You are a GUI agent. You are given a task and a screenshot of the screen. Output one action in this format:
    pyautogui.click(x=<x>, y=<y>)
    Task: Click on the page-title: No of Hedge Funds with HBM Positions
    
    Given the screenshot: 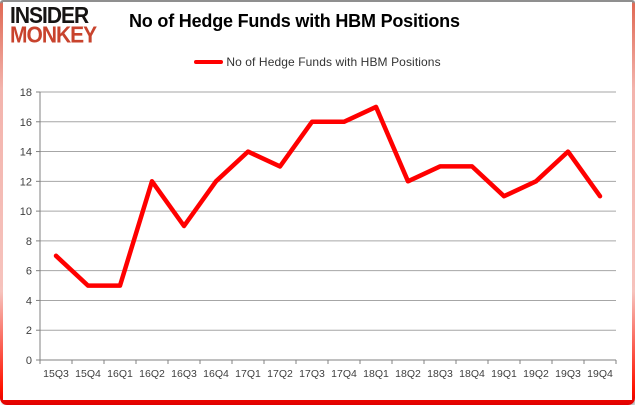 What is the action you would take?
    pyautogui.click(x=294, y=21)
    